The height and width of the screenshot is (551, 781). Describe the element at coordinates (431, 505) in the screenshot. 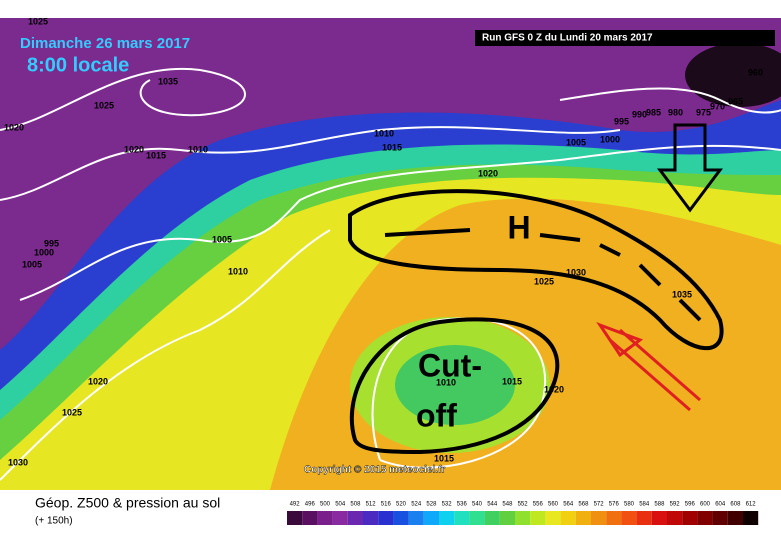

I see `legend-label: 528` at that location.